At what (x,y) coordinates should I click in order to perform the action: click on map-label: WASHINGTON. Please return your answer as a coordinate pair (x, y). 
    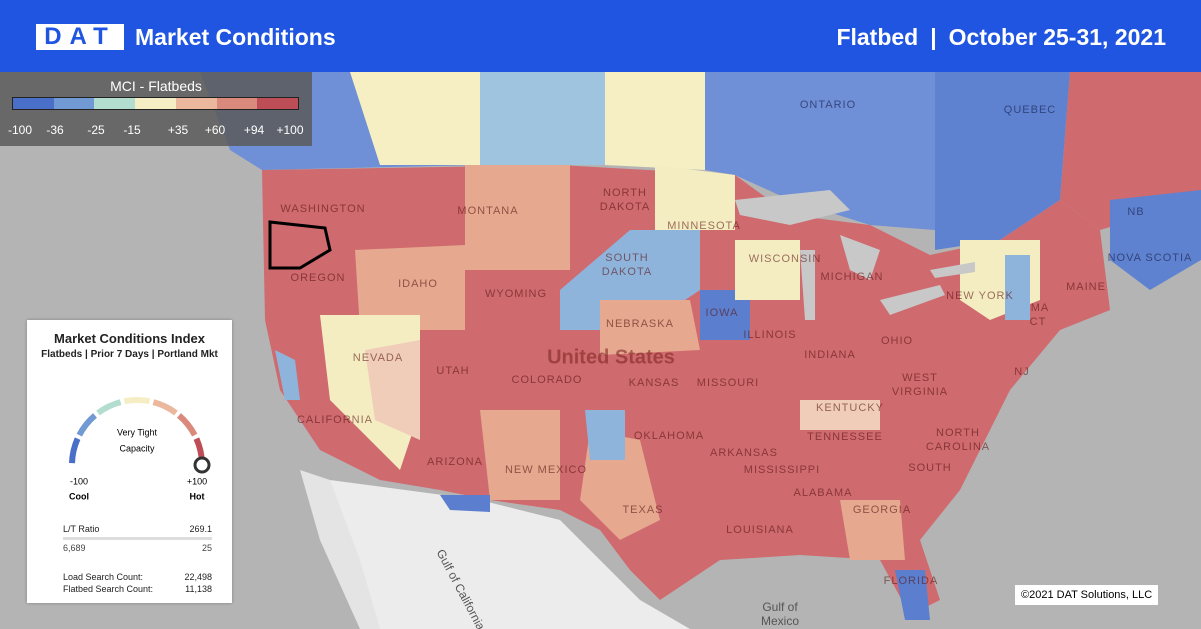
    Looking at the image, I should click on (322, 209).